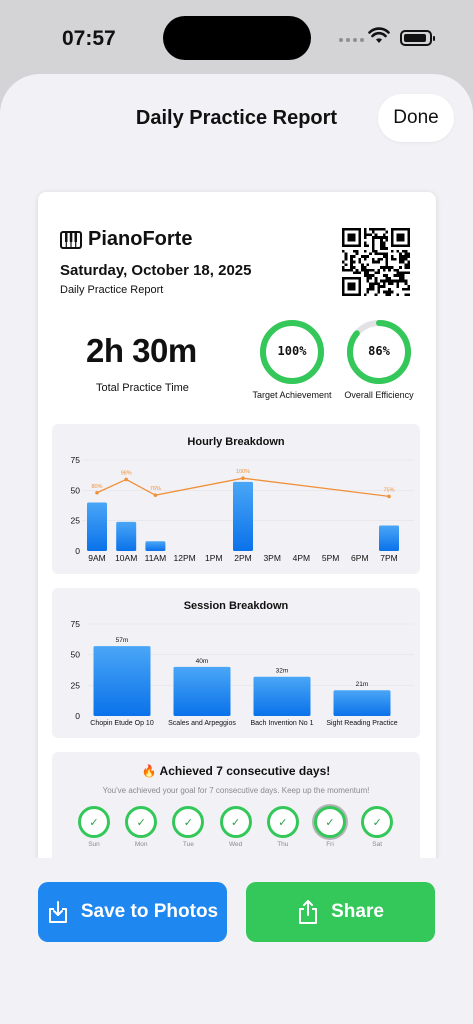 This screenshot has height=1024, width=473. I want to click on x-tick-label: 2PM, so click(242, 558).